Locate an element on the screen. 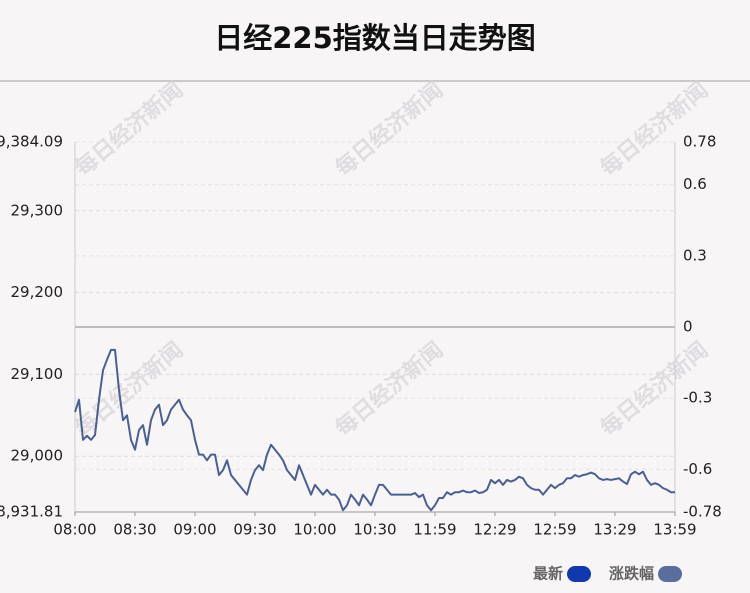  y2-tick-label: 0 is located at coordinates (688, 327).